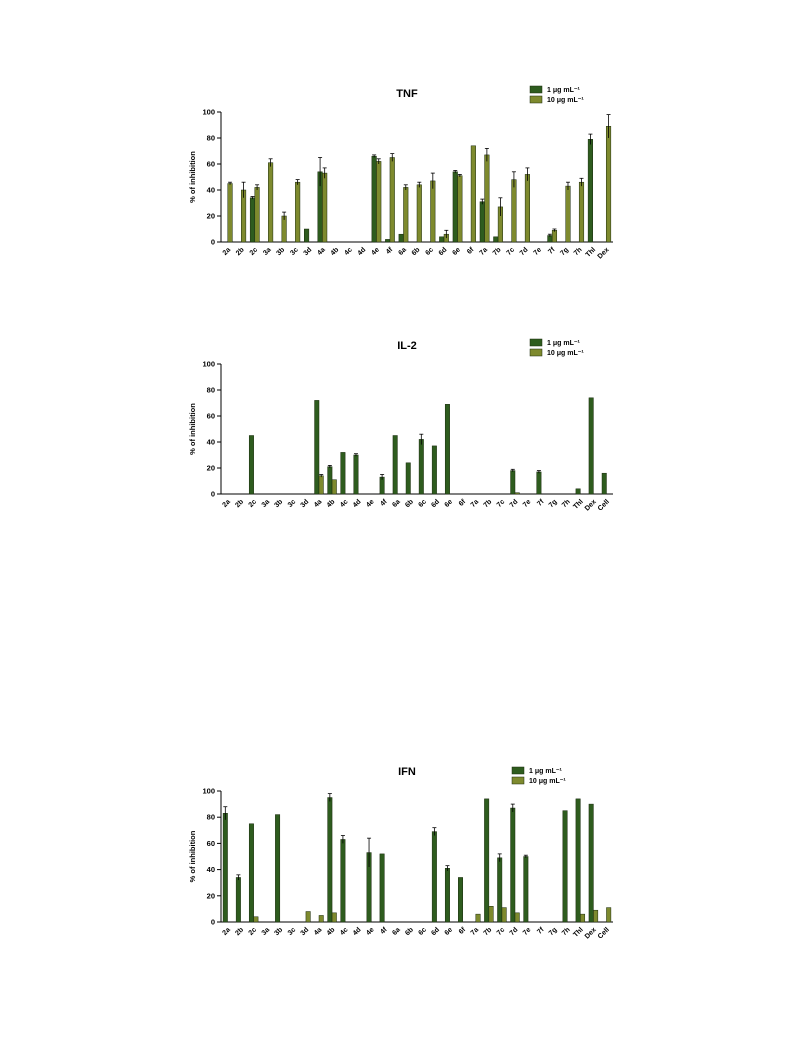 This screenshot has width=793, height=1057. What do you see at coordinates (239, 931) in the screenshot?
I see `x-tick-label-2b: 2b` at bounding box center [239, 931].